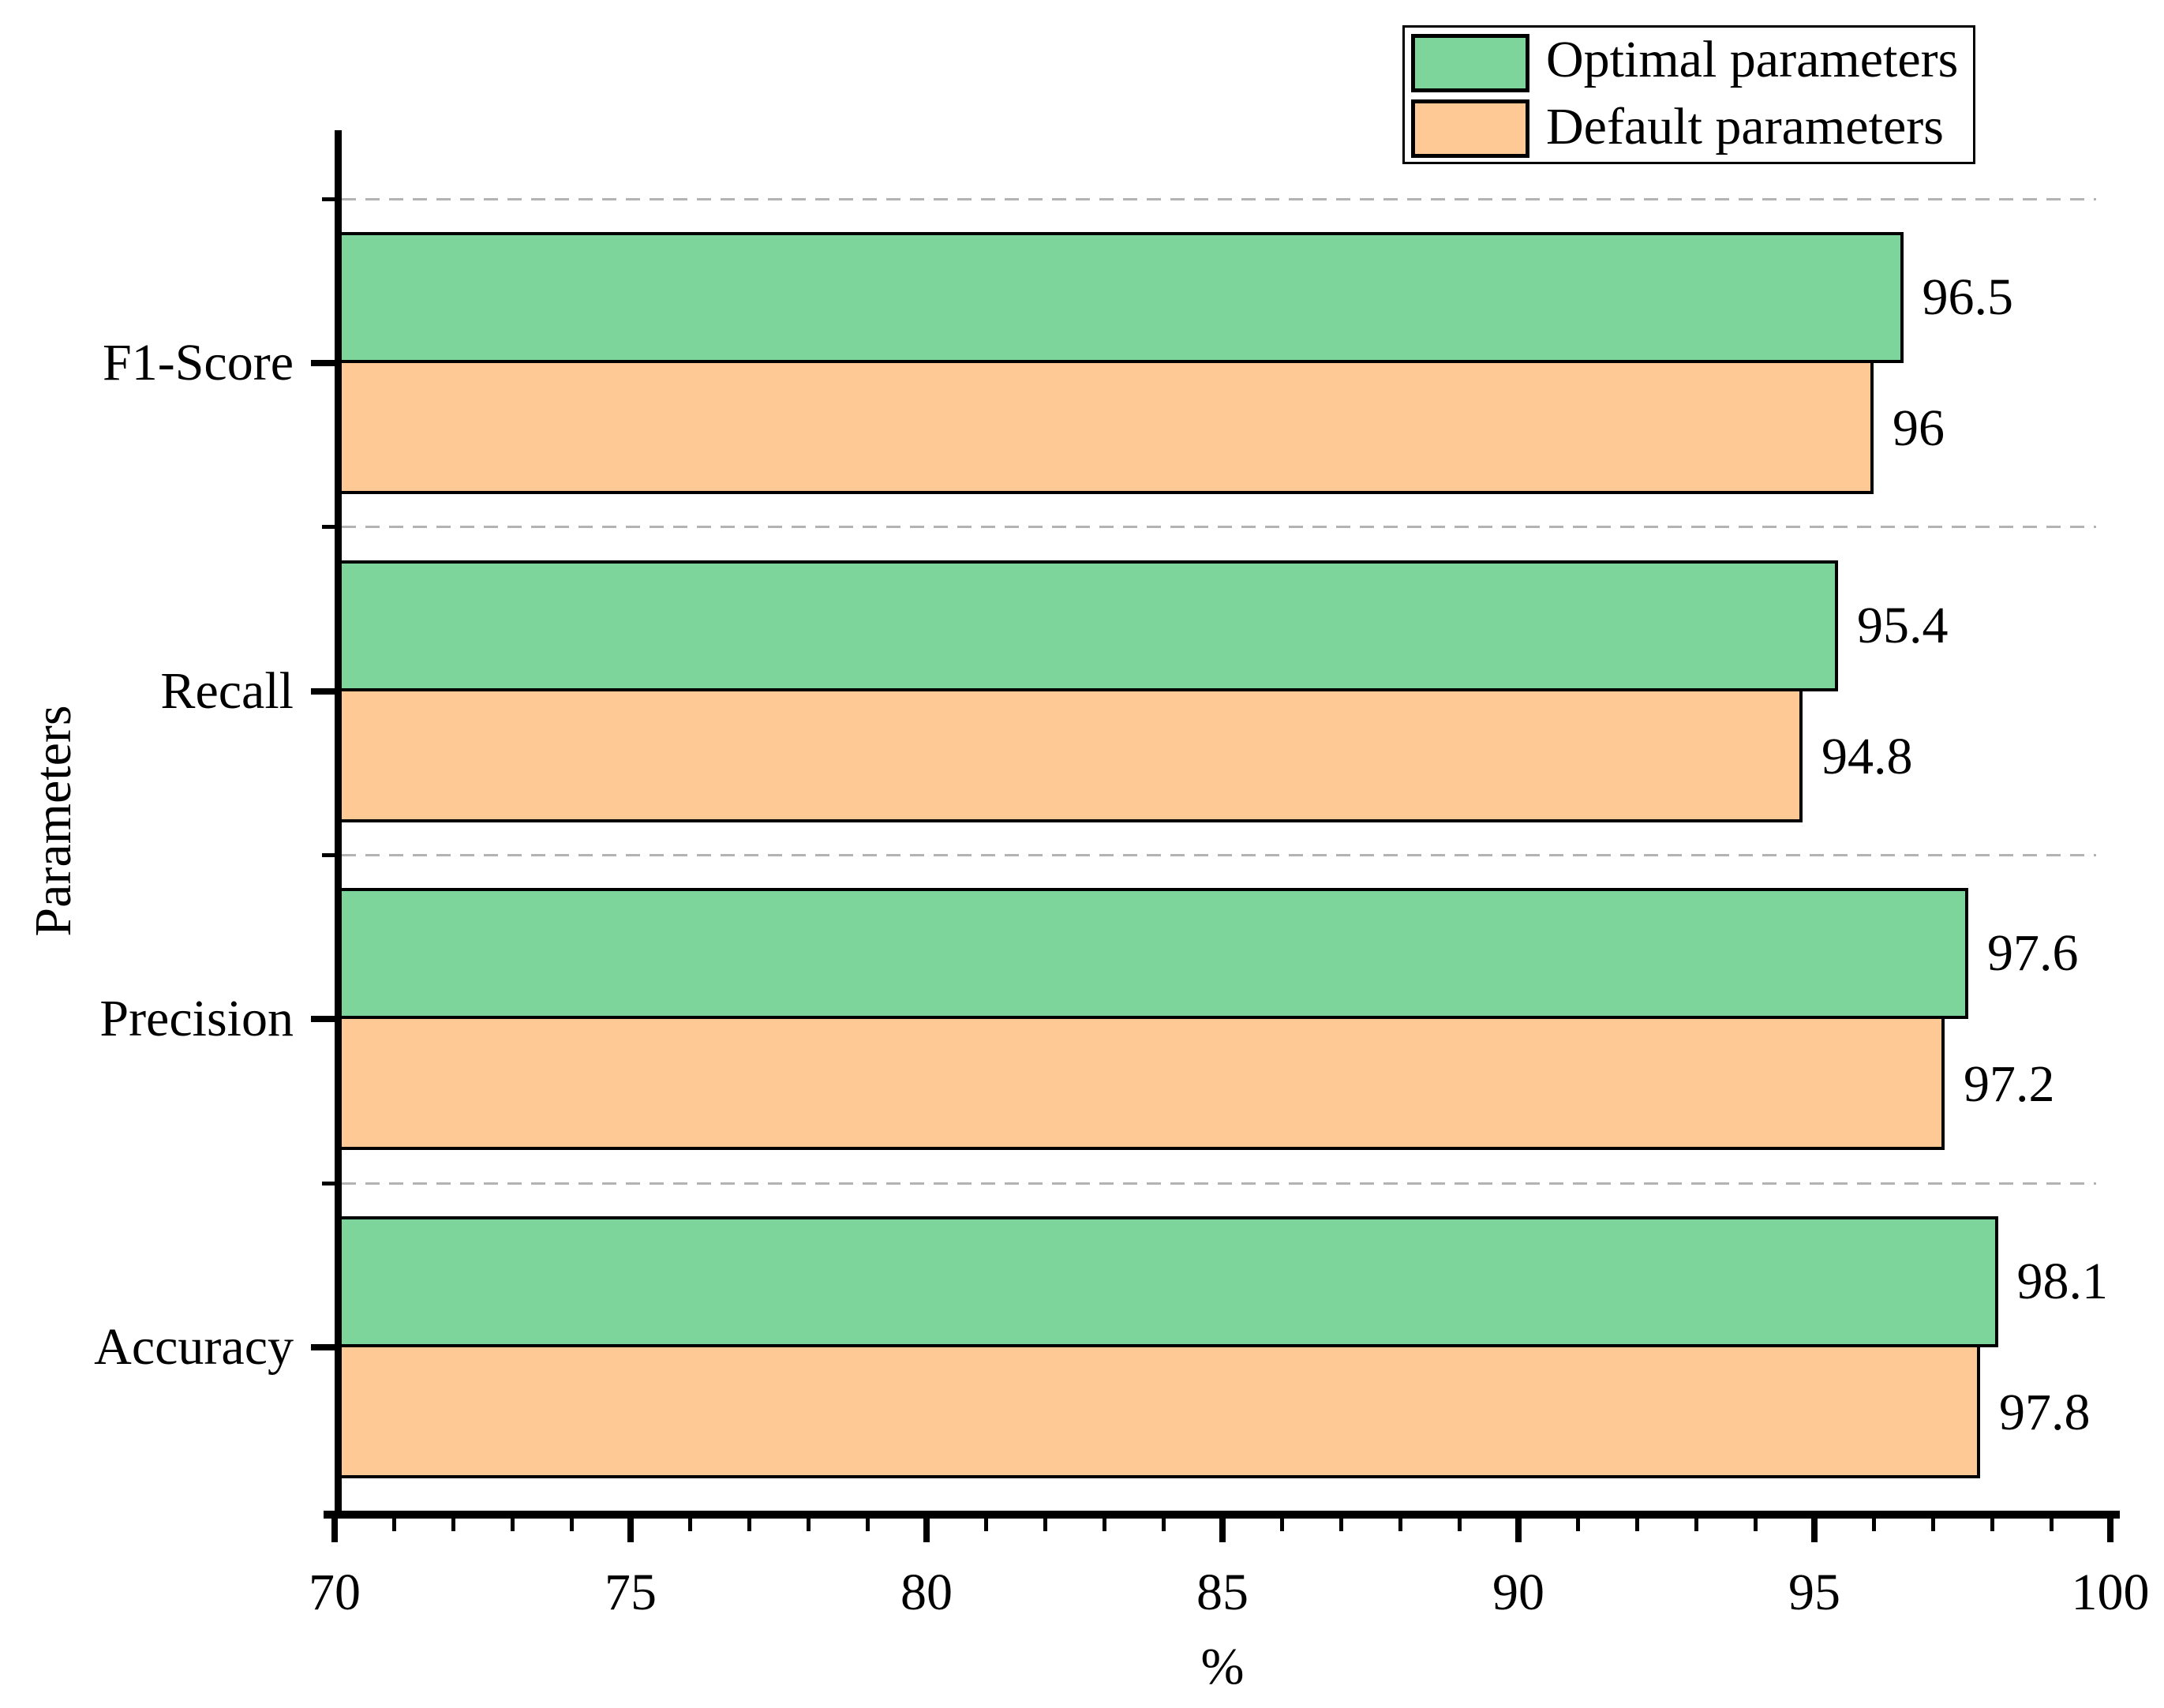 This screenshot has height=1708, width=2164. Describe the element at coordinates (1752, 60) in the screenshot. I see `legend-label-optimal: Optimal parameters` at that location.